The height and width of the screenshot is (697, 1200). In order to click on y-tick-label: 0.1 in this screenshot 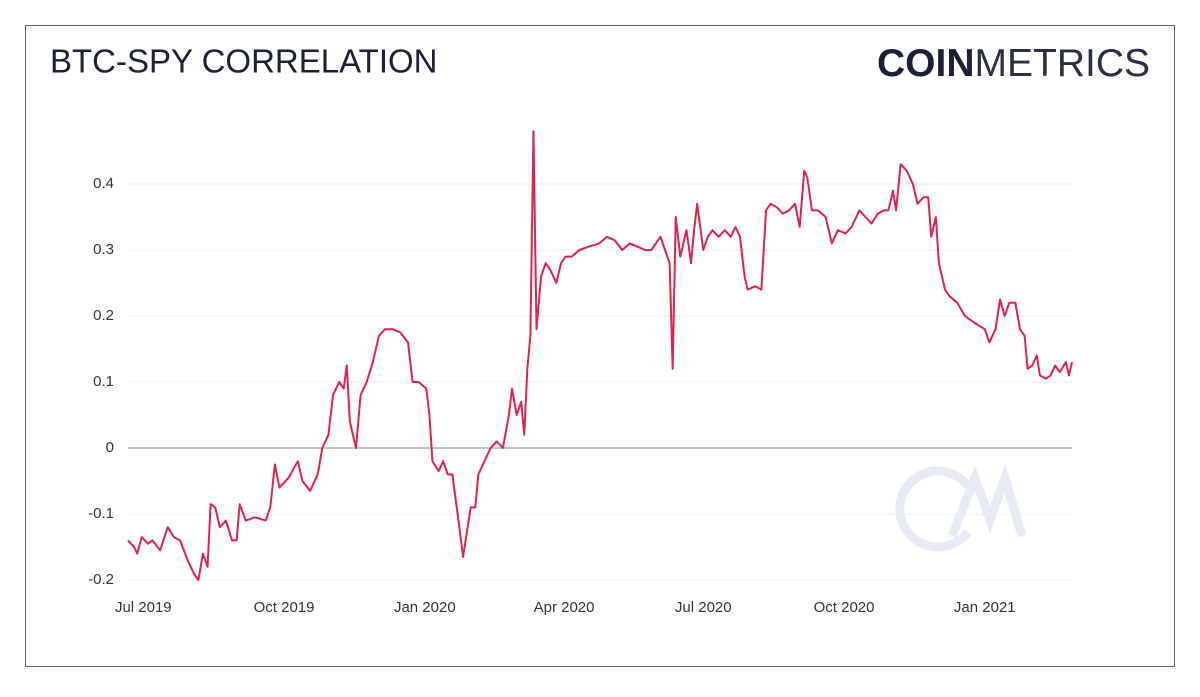, I will do `click(103, 381)`.